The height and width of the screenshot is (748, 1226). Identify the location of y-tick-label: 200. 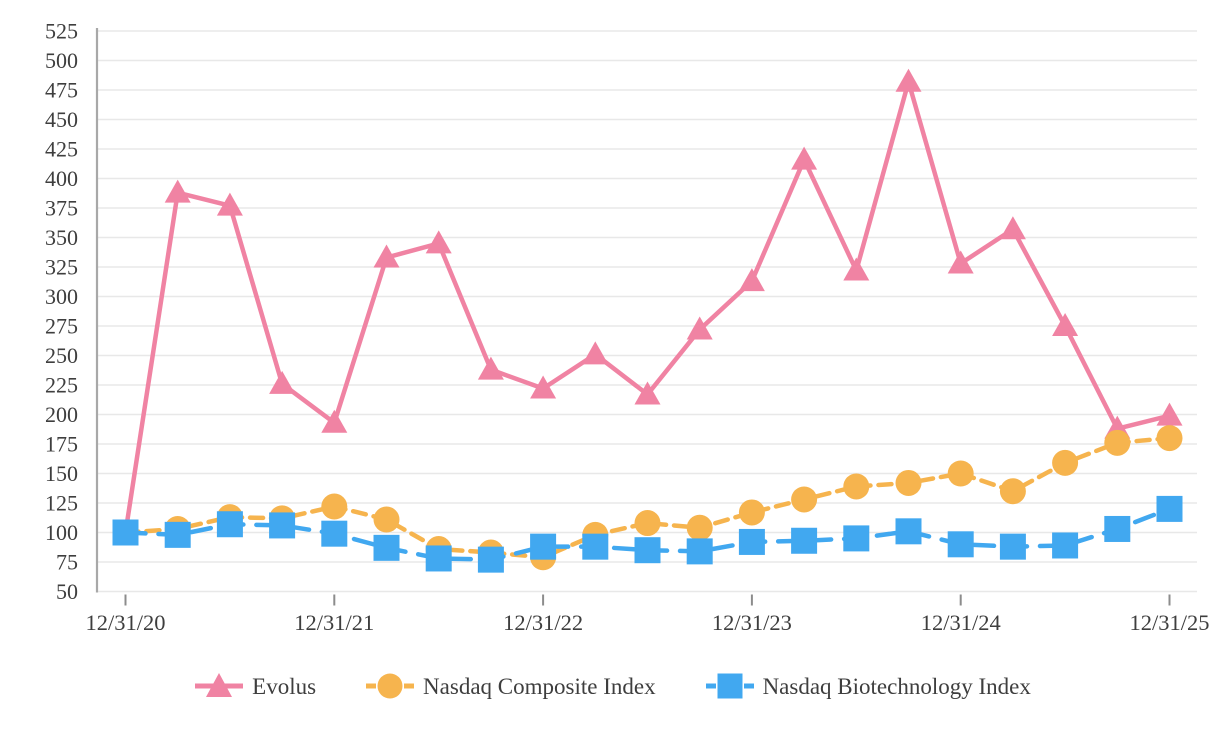
(61, 414).